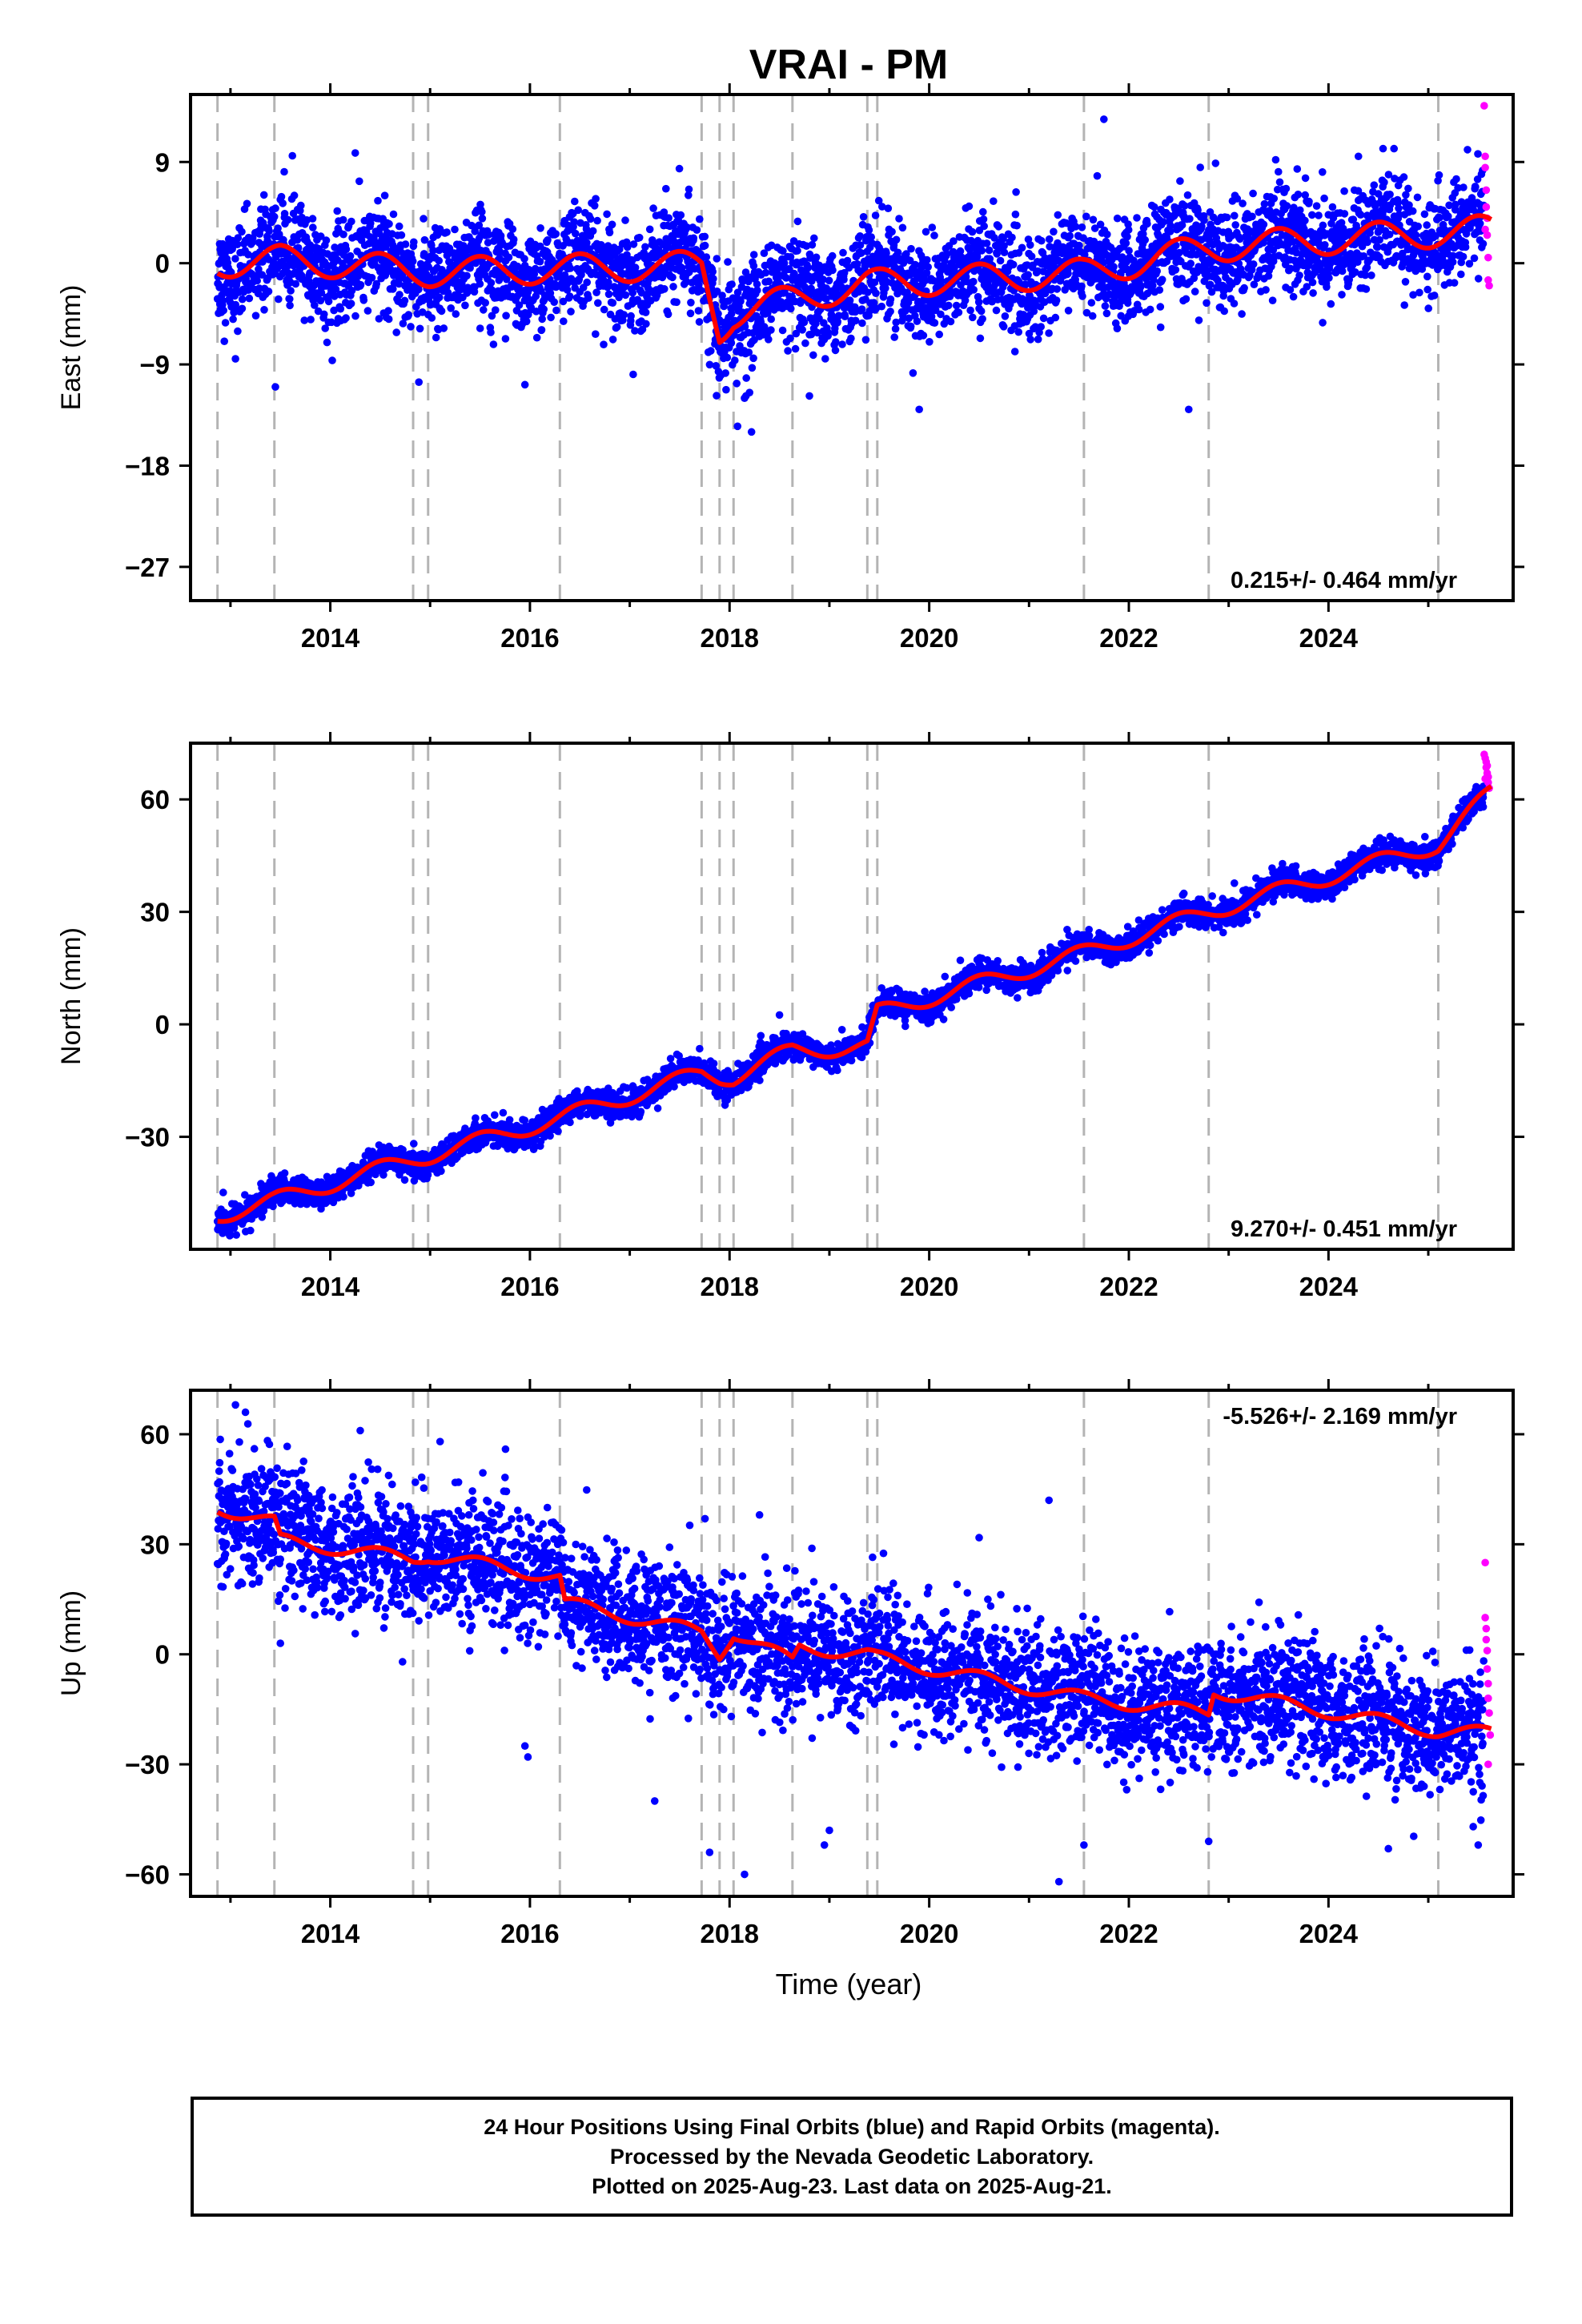 This screenshot has width=1582, height=2324. What do you see at coordinates (147, 465) in the screenshot?
I see `east-y-tick-label: −18` at bounding box center [147, 465].